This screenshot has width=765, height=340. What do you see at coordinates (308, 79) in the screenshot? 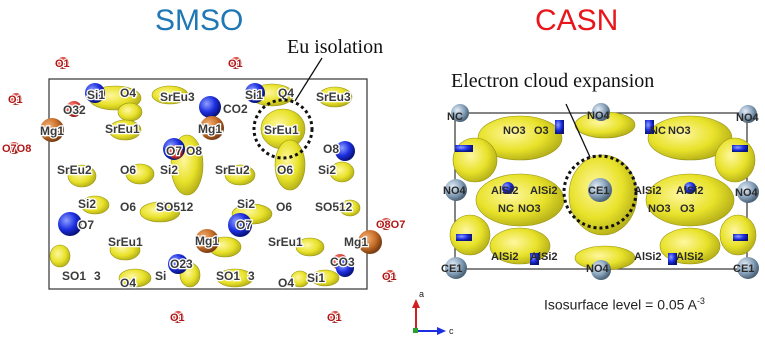
I see `eu-isolation-pointer` at bounding box center [308, 79].